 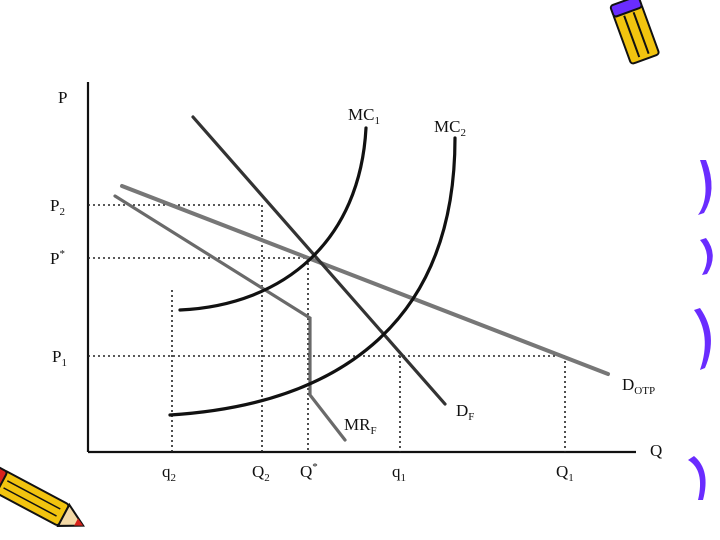 What do you see at coordinates (450, 128) in the screenshot?
I see `label-mc2: MC2` at bounding box center [450, 128].